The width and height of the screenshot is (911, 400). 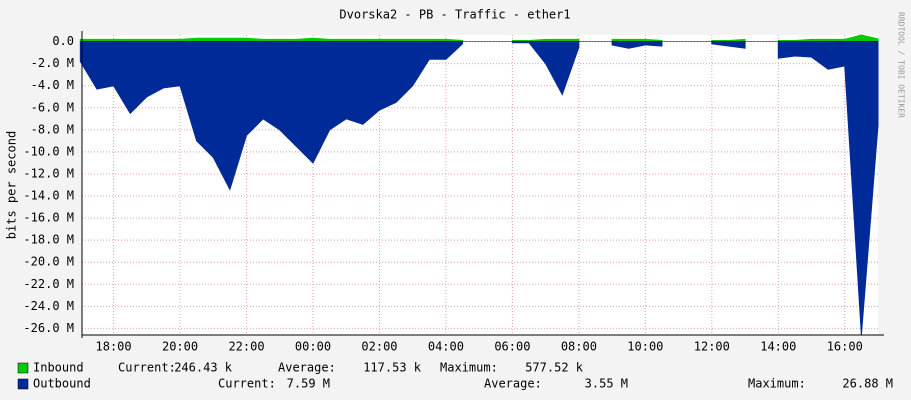 I want to click on chart-title: Dvorska2 - PB - Traffic - ether1, so click(x=454, y=15).